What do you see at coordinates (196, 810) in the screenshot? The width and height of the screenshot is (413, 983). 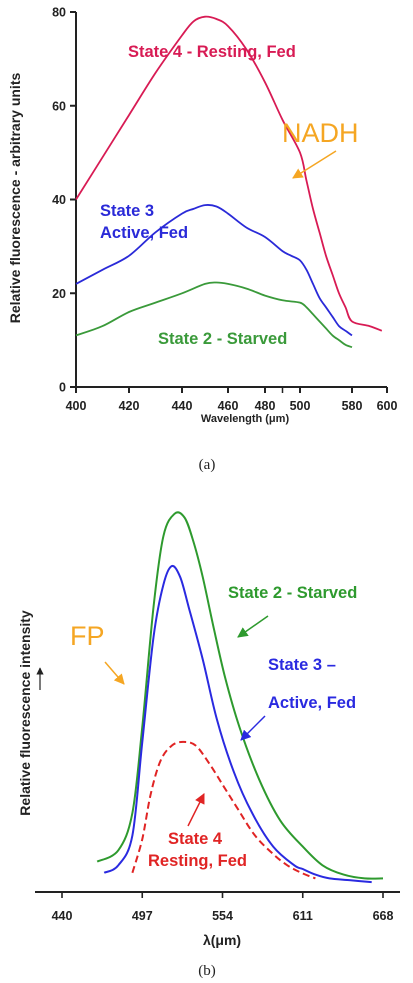 I see `chart-b-state4-arrow` at bounding box center [196, 810].